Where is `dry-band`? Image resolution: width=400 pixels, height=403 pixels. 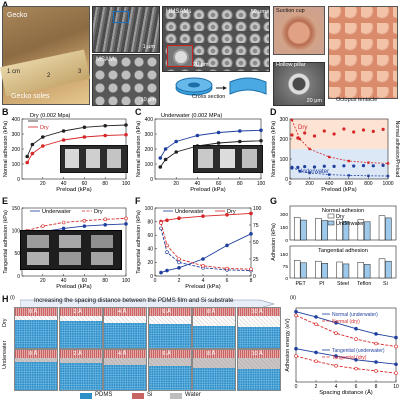
dry-band is located at coordinates (339, 134).